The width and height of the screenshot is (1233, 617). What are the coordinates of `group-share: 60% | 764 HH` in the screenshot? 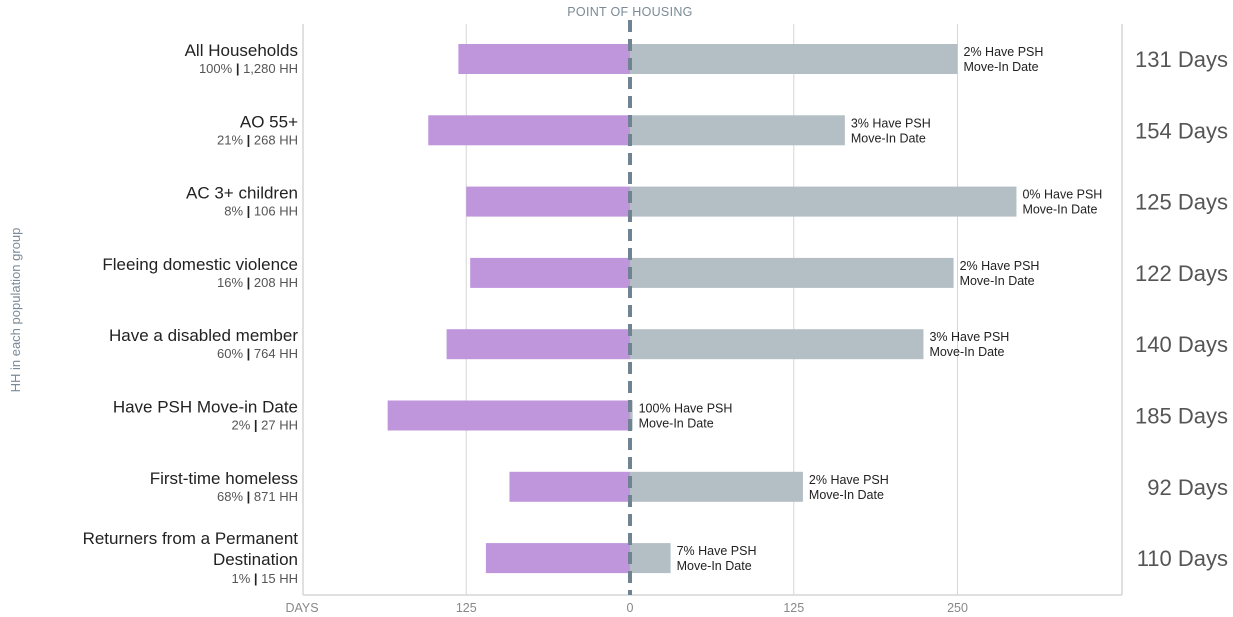 It's located at (257, 353).